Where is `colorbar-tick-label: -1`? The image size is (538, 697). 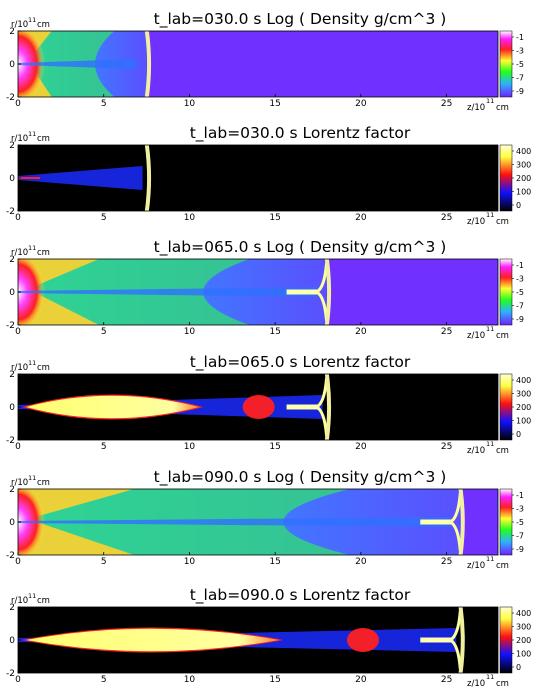
colorbar-tick-label: -1 is located at coordinates (520, 37).